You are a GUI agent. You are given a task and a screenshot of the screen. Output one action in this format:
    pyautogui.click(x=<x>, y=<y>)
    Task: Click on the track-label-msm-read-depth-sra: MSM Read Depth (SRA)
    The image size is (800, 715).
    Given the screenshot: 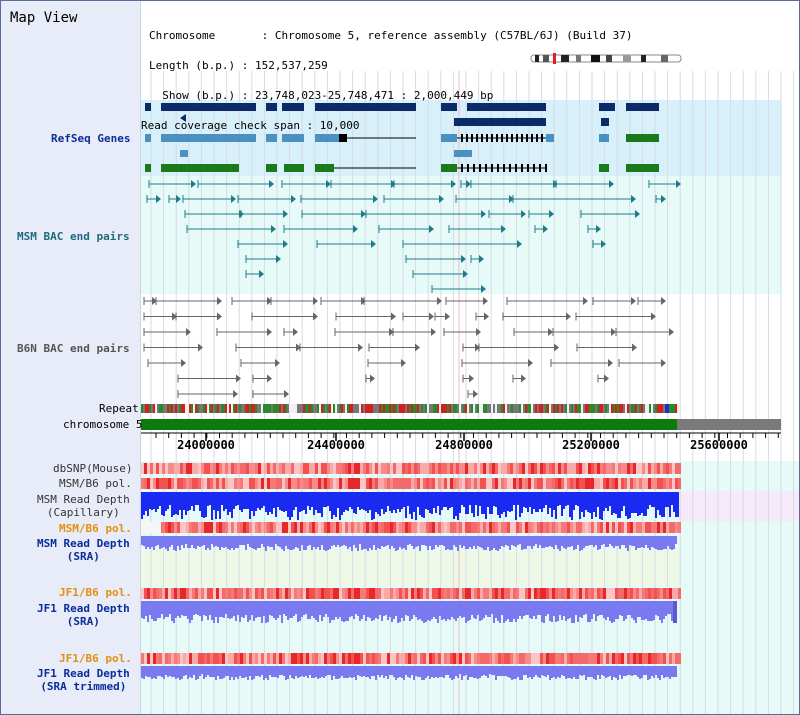 What is the action you would take?
    pyautogui.click(x=83, y=550)
    